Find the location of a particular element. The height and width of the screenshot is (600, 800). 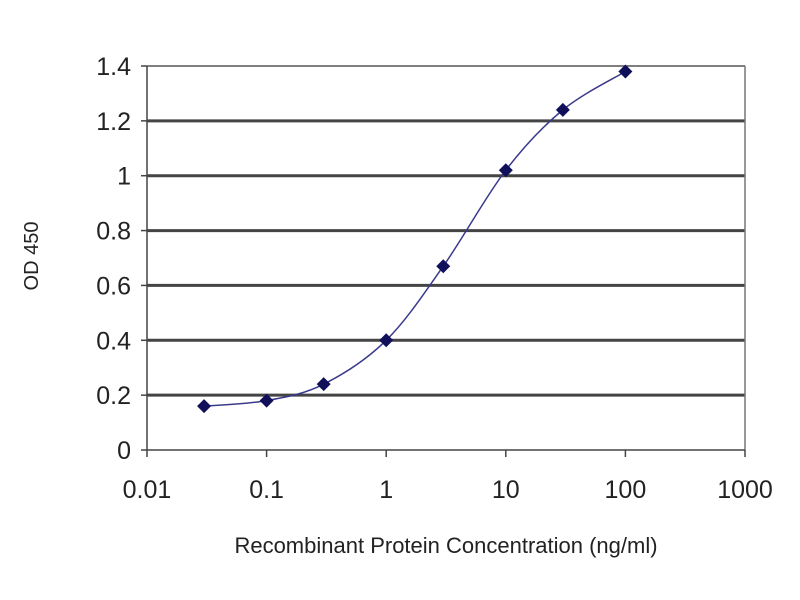

x-tick-label: 1000 is located at coordinates (745, 490).